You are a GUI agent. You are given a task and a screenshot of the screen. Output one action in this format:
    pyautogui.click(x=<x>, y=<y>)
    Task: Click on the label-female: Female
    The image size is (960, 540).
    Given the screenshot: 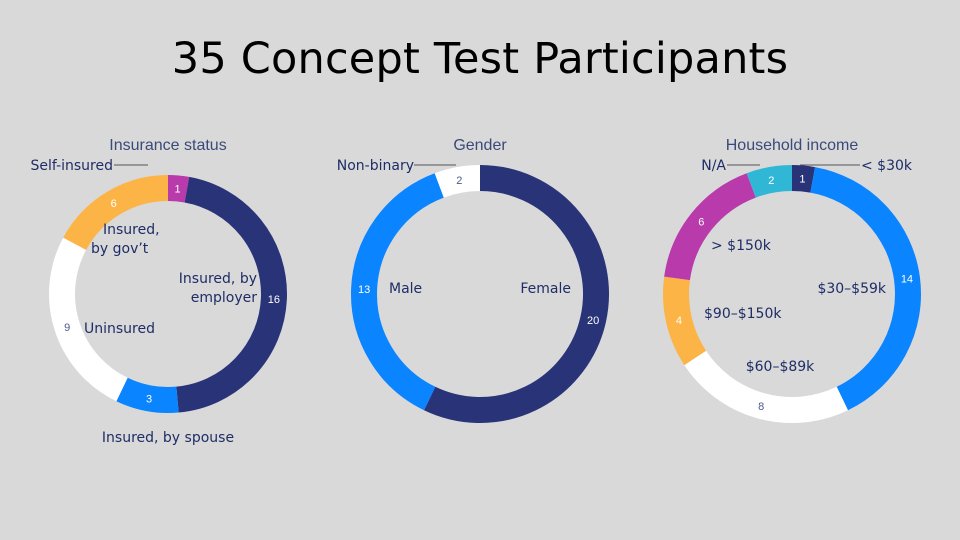 What is the action you would take?
    pyautogui.click(x=545, y=289)
    